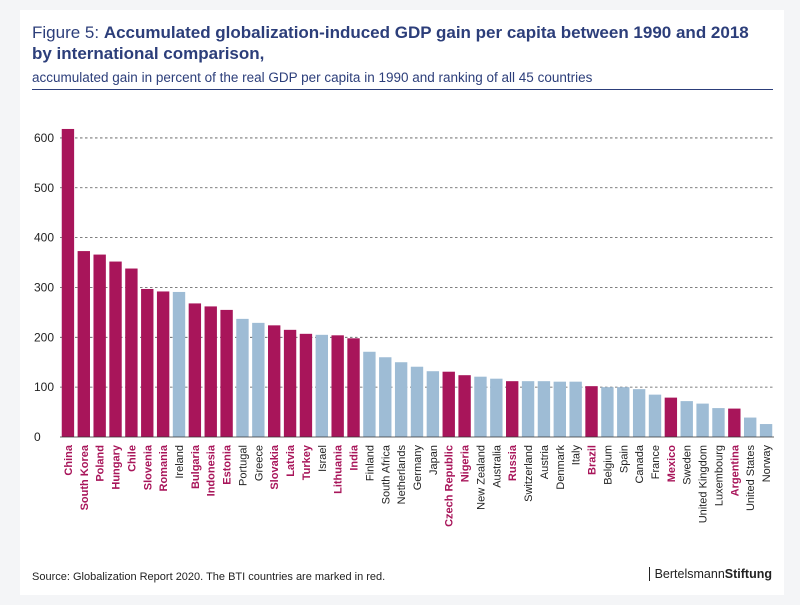  Describe the element at coordinates (434, 460) in the screenshot. I see `x-tick-label: Japan` at that location.